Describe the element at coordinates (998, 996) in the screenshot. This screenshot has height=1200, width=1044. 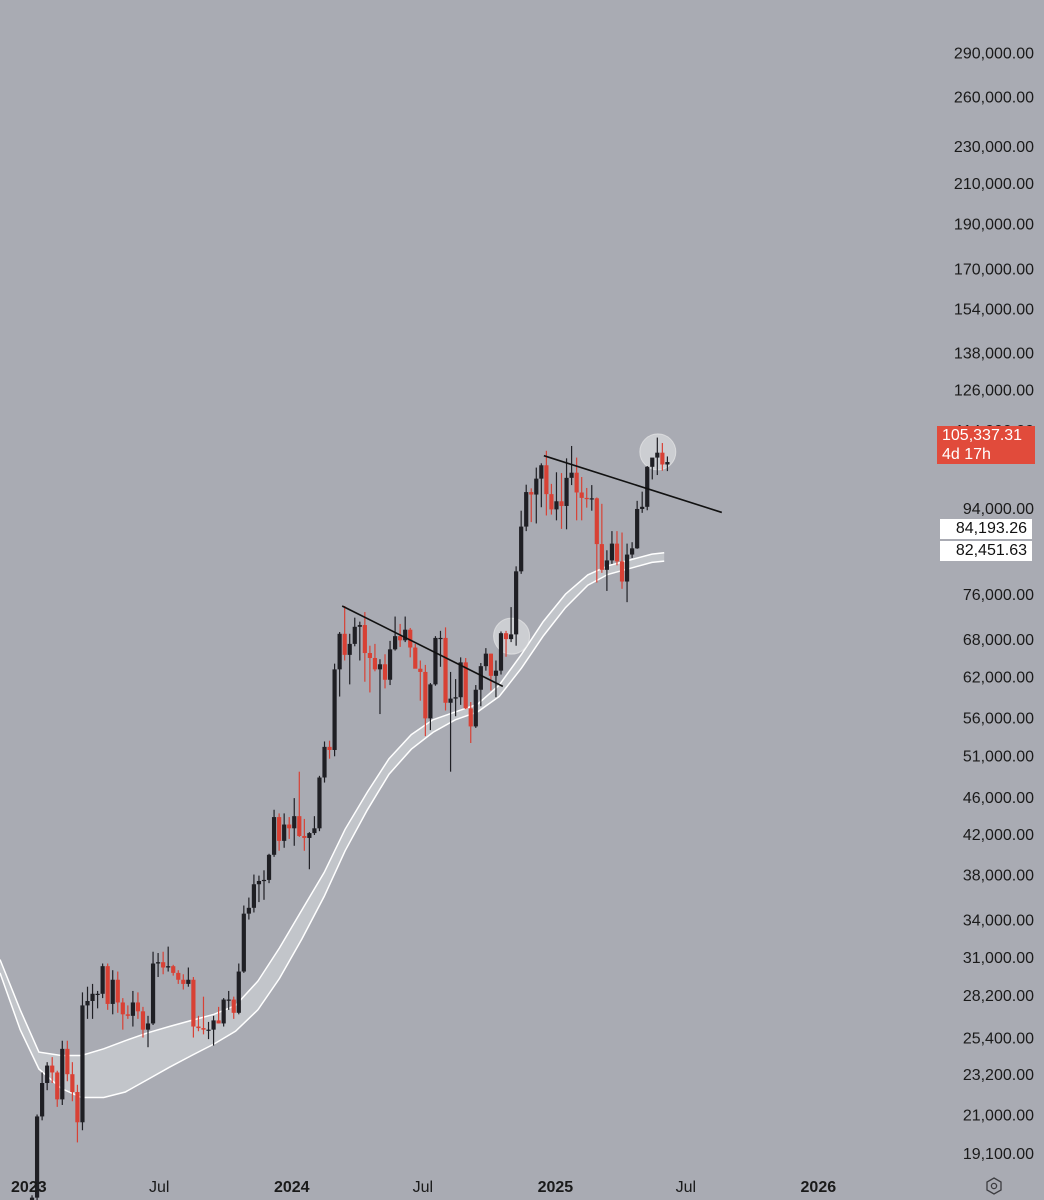
I see `price-tick-label: 28,200.00` at that location.